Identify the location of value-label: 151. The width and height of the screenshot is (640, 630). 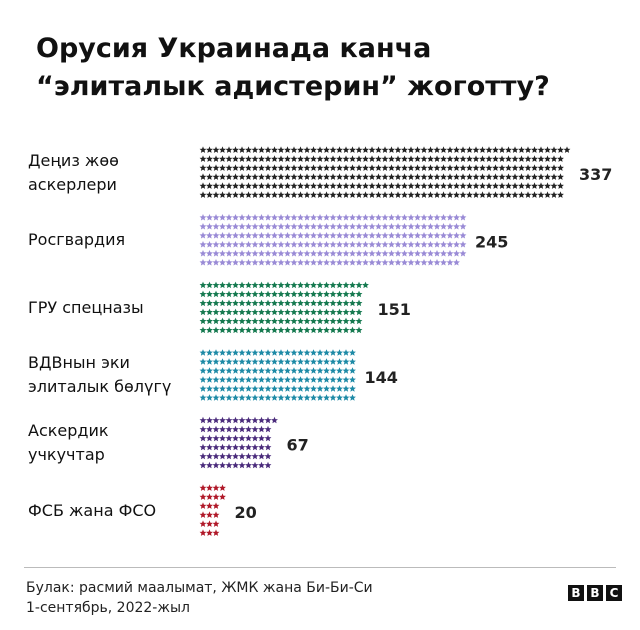
(394, 309).